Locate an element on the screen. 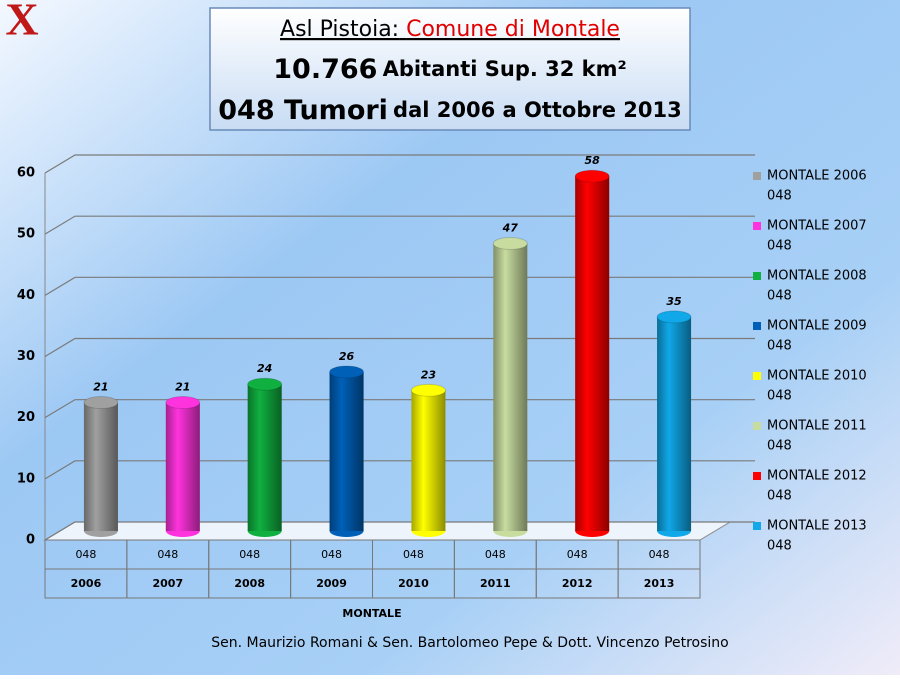  data-label: 58 is located at coordinates (593, 160).